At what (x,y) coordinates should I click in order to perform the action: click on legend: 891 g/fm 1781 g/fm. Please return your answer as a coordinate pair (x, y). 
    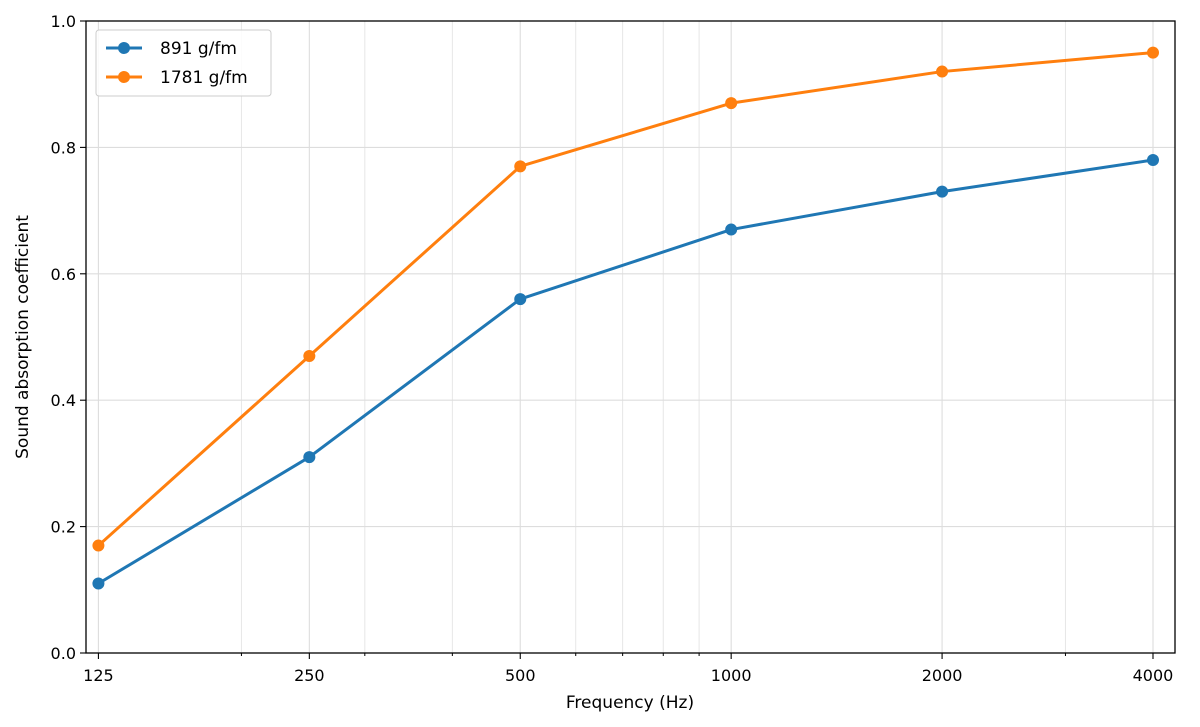
    Looking at the image, I should click on (183, 63).